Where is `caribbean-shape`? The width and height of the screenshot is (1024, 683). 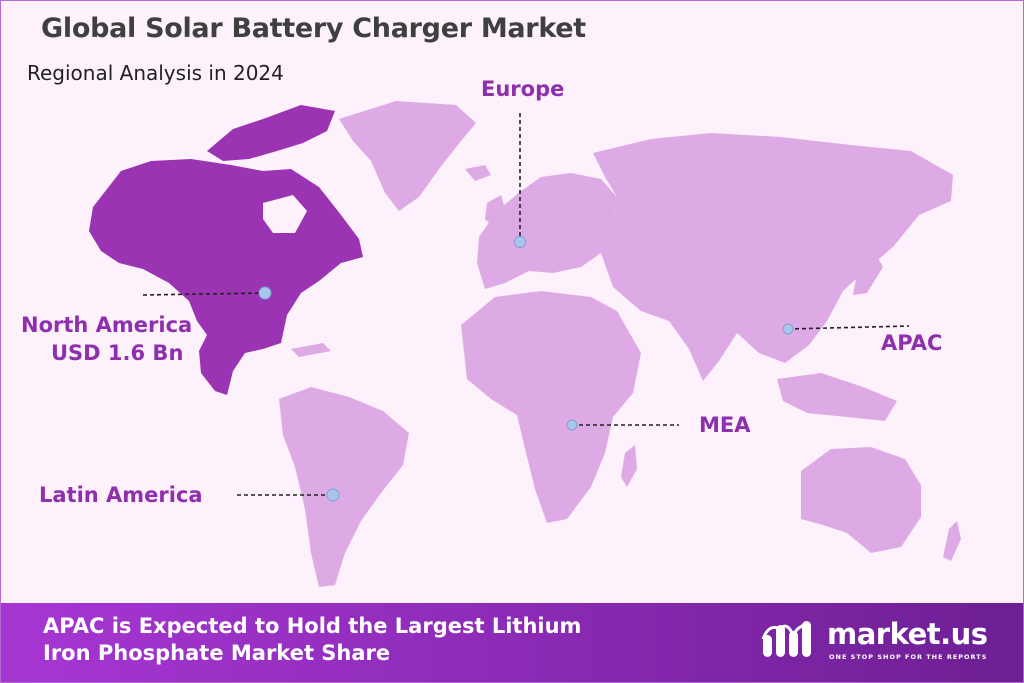
caribbean-shape is located at coordinates (311, 350).